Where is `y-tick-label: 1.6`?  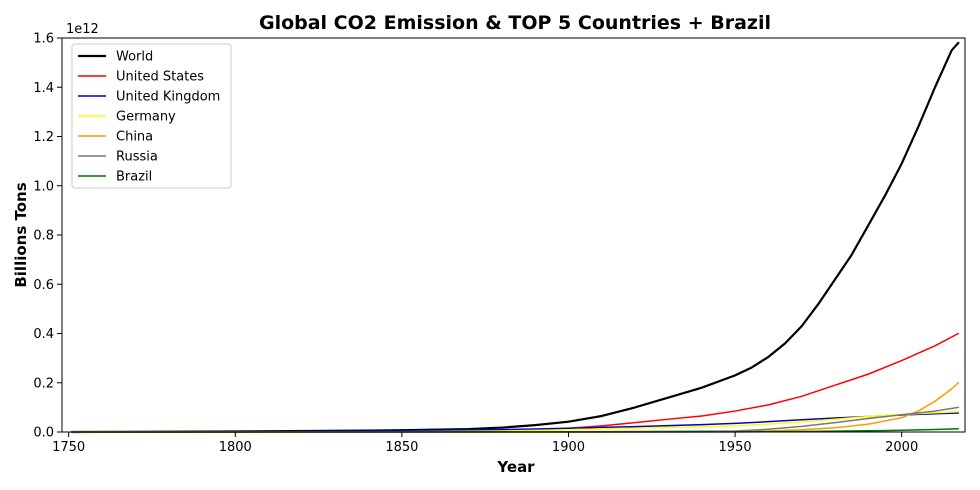 y-tick-label: 1.6 is located at coordinates (43, 39).